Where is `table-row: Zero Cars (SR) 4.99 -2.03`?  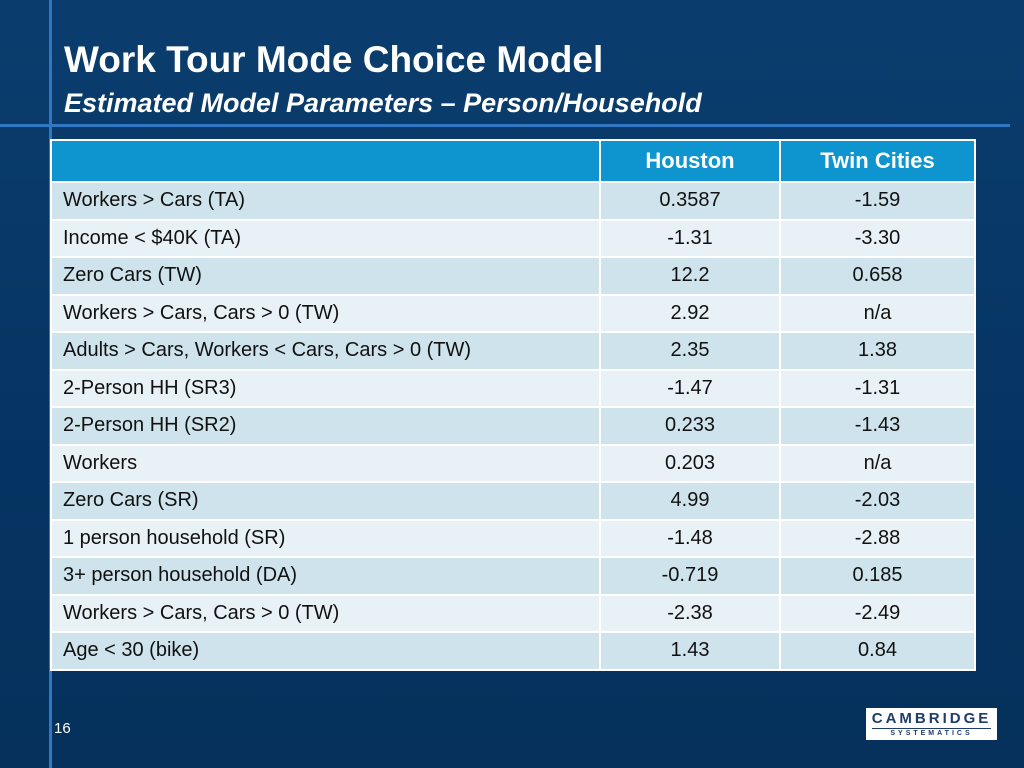 table-row: Zero Cars (SR) 4.99 -2.03 is located at coordinates (513, 501).